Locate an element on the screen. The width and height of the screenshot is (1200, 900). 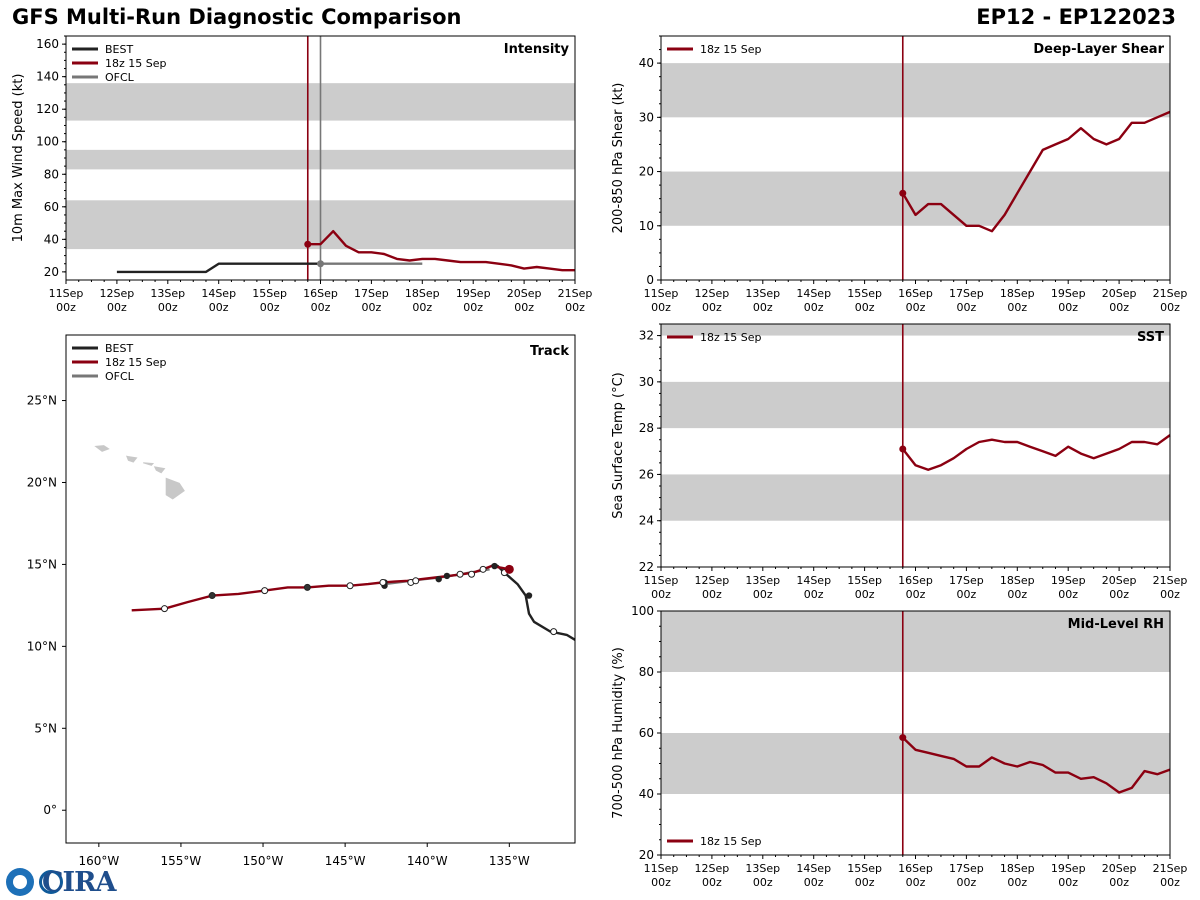
best-fix-marker is located at coordinates (447, 576).